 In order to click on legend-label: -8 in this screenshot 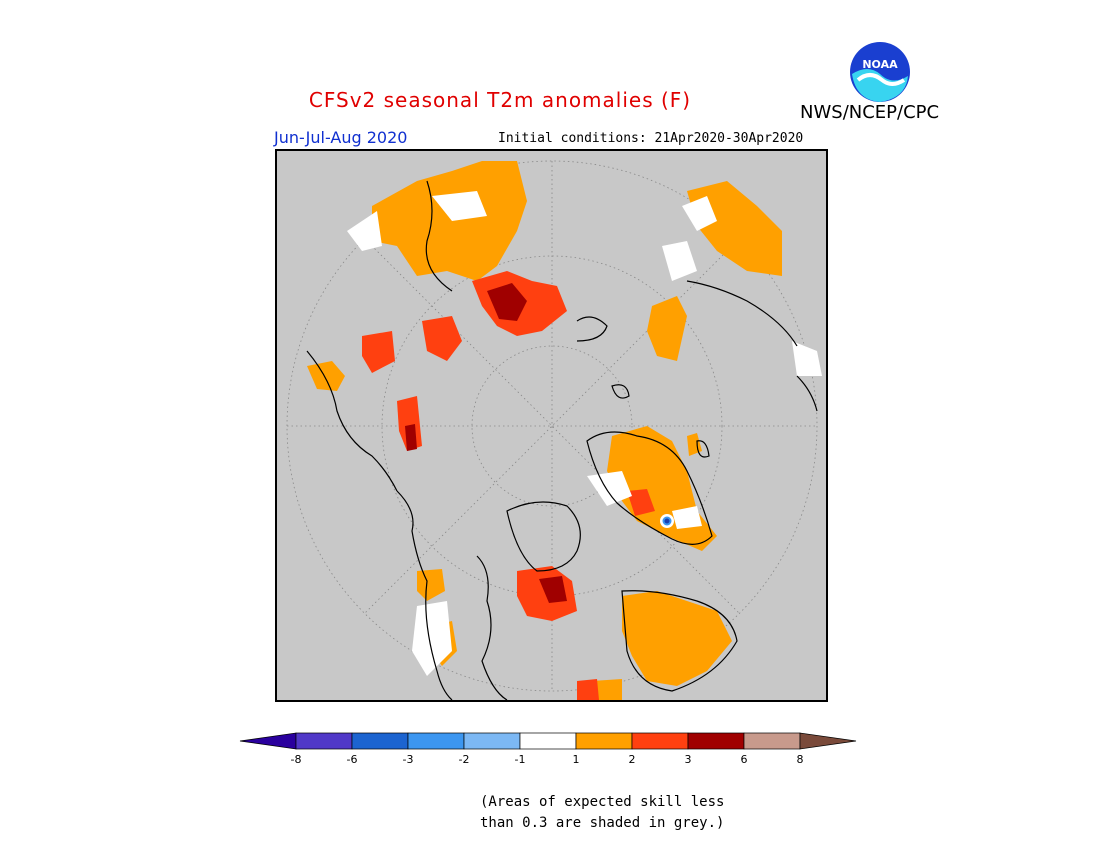, I will do `click(296, 759)`.